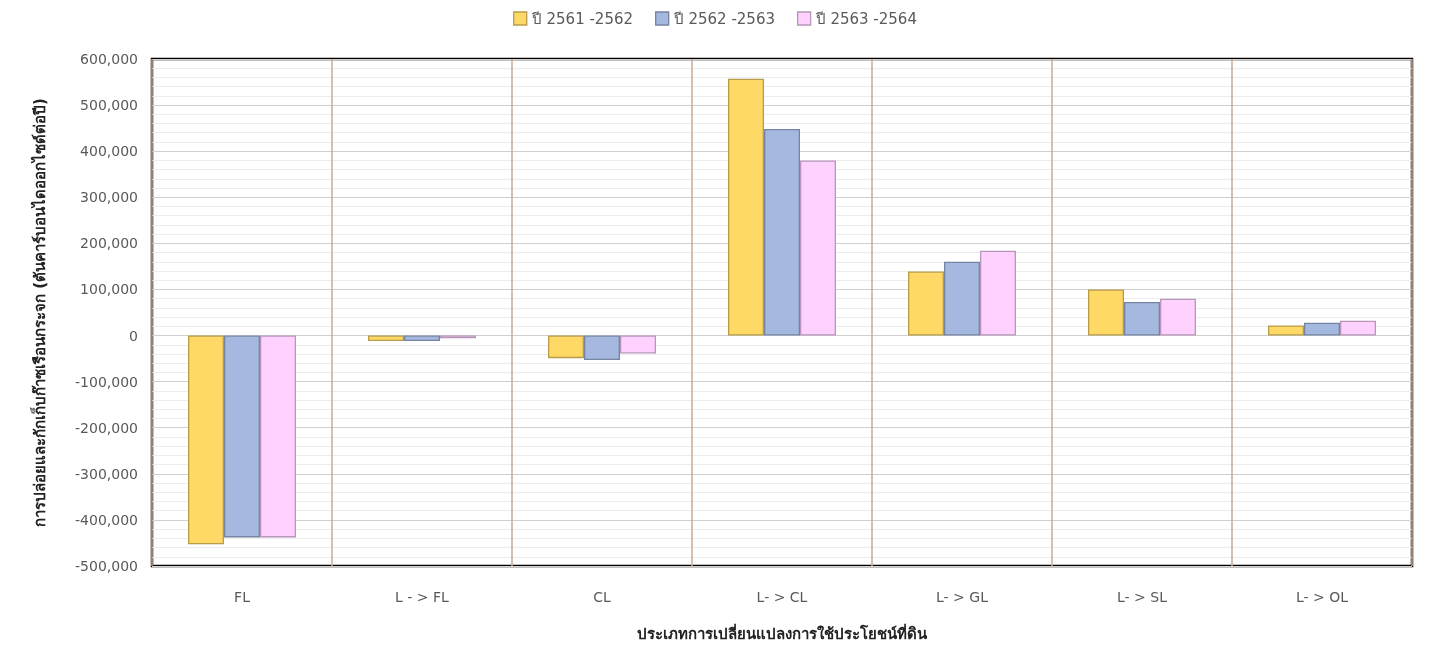 This screenshot has height=652, width=1430. I want to click on x-tick-label: L - > FL, so click(422, 597).